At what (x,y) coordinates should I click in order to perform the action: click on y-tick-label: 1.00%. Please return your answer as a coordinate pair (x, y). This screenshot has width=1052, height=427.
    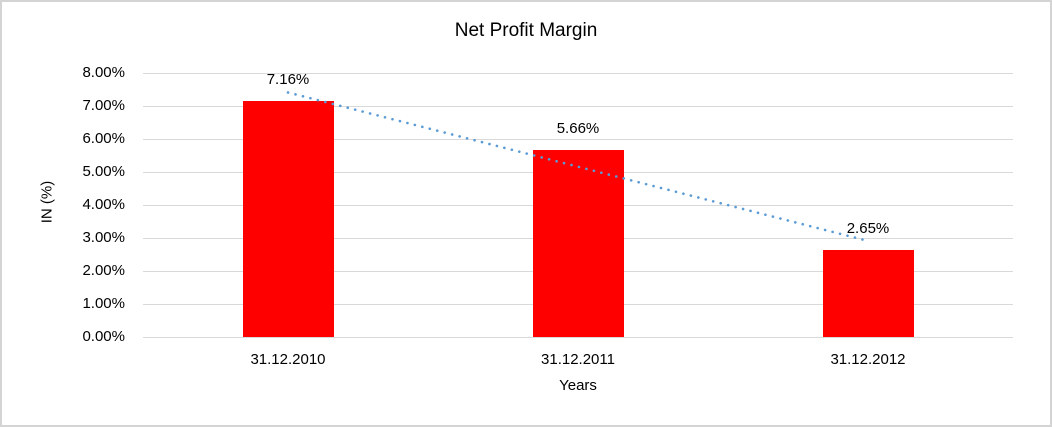
    Looking at the image, I should click on (103, 303).